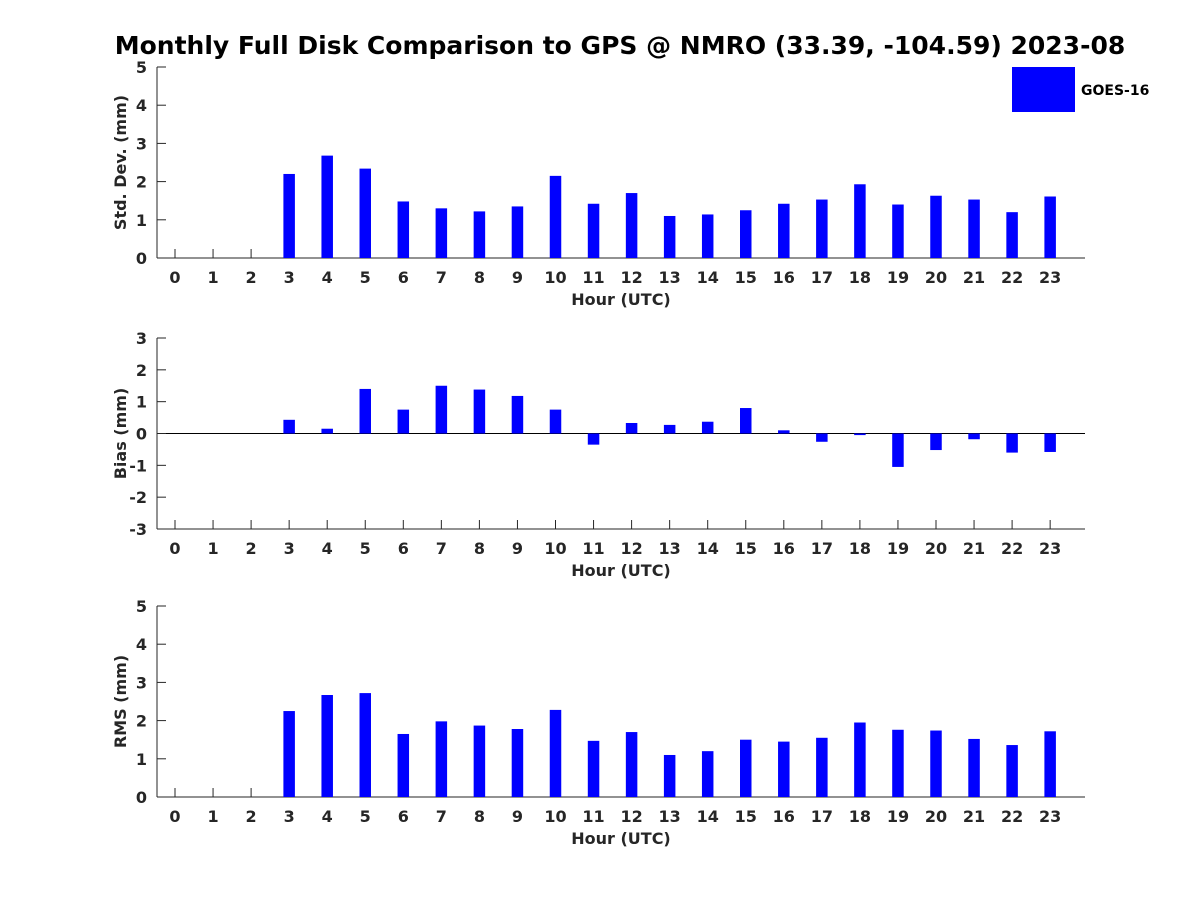 This screenshot has width=1200, height=900. I want to click on x-tick-label: 1, so click(212, 548).